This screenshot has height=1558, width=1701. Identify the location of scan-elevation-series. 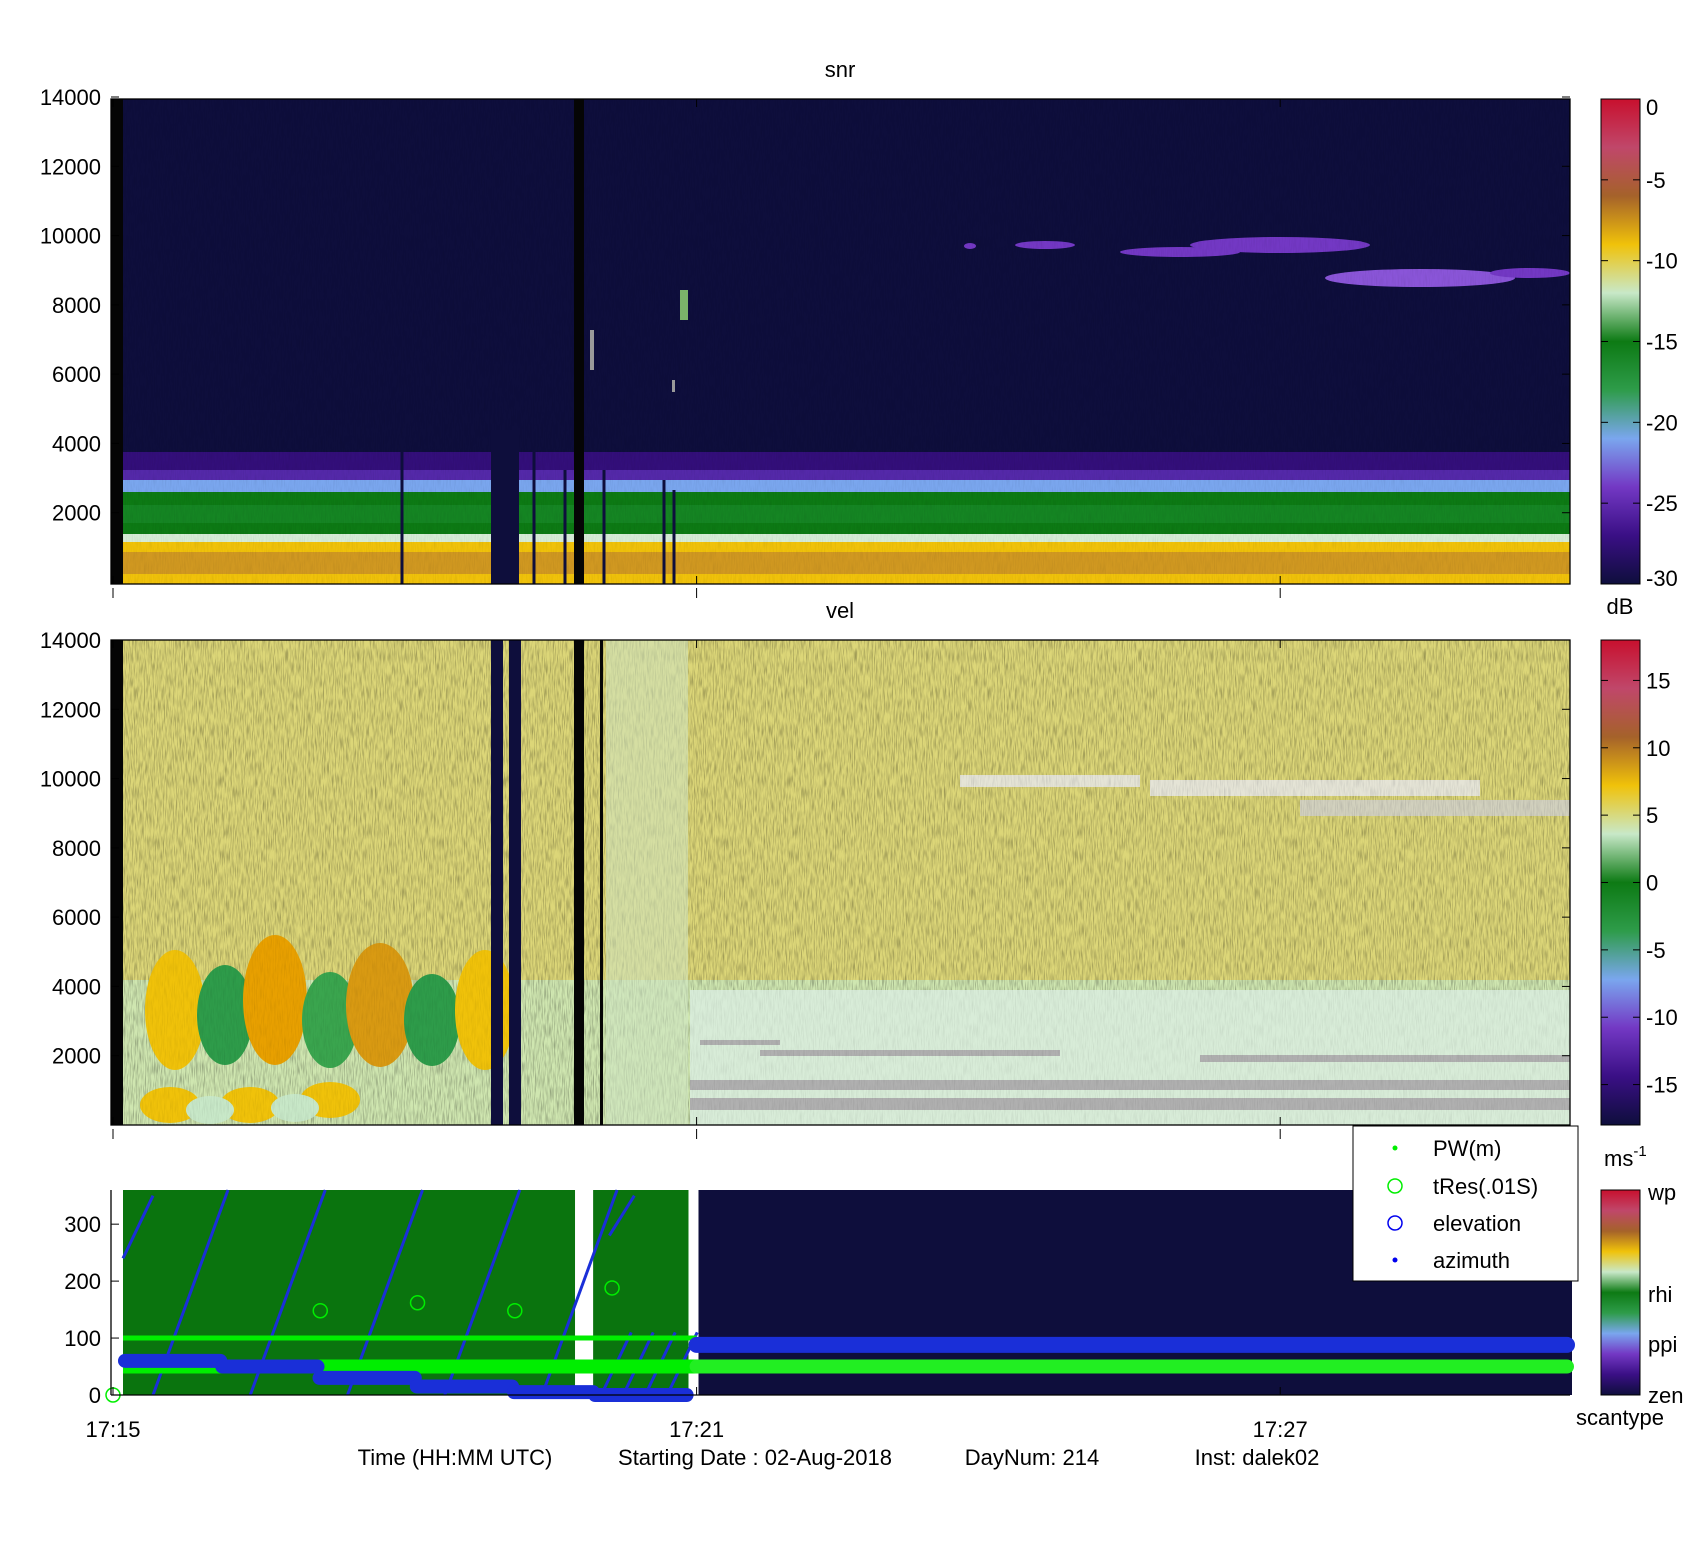
(846, 1369).